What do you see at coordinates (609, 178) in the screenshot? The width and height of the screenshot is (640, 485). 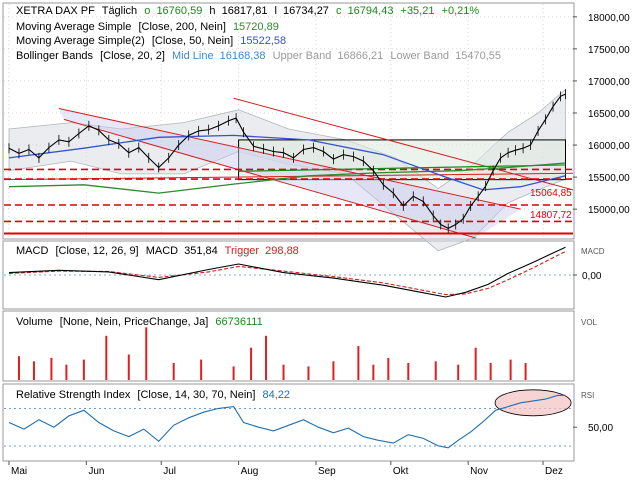 I see `price-y-tick-label-5: 15500,00` at bounding box center [609, 178].